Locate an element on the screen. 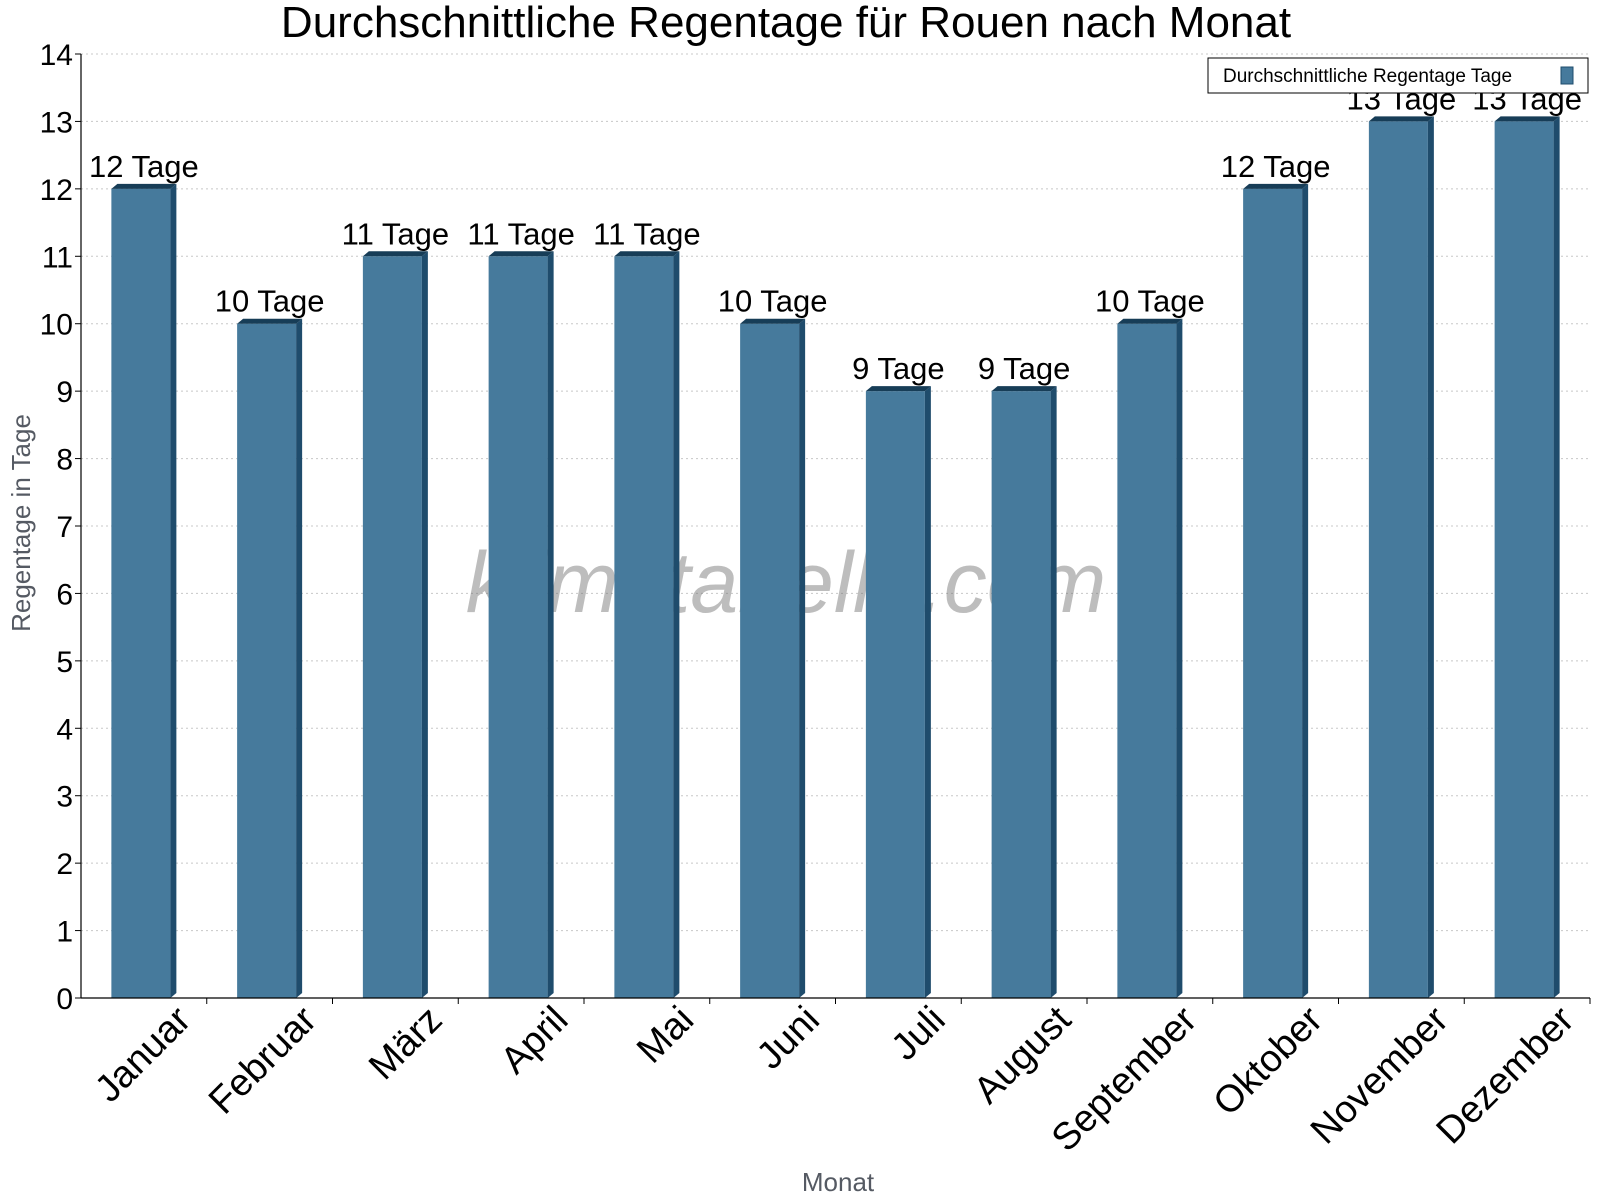 The image size is (1600, 1200). x-category-label: August is located at coordinates (1023, 1055).